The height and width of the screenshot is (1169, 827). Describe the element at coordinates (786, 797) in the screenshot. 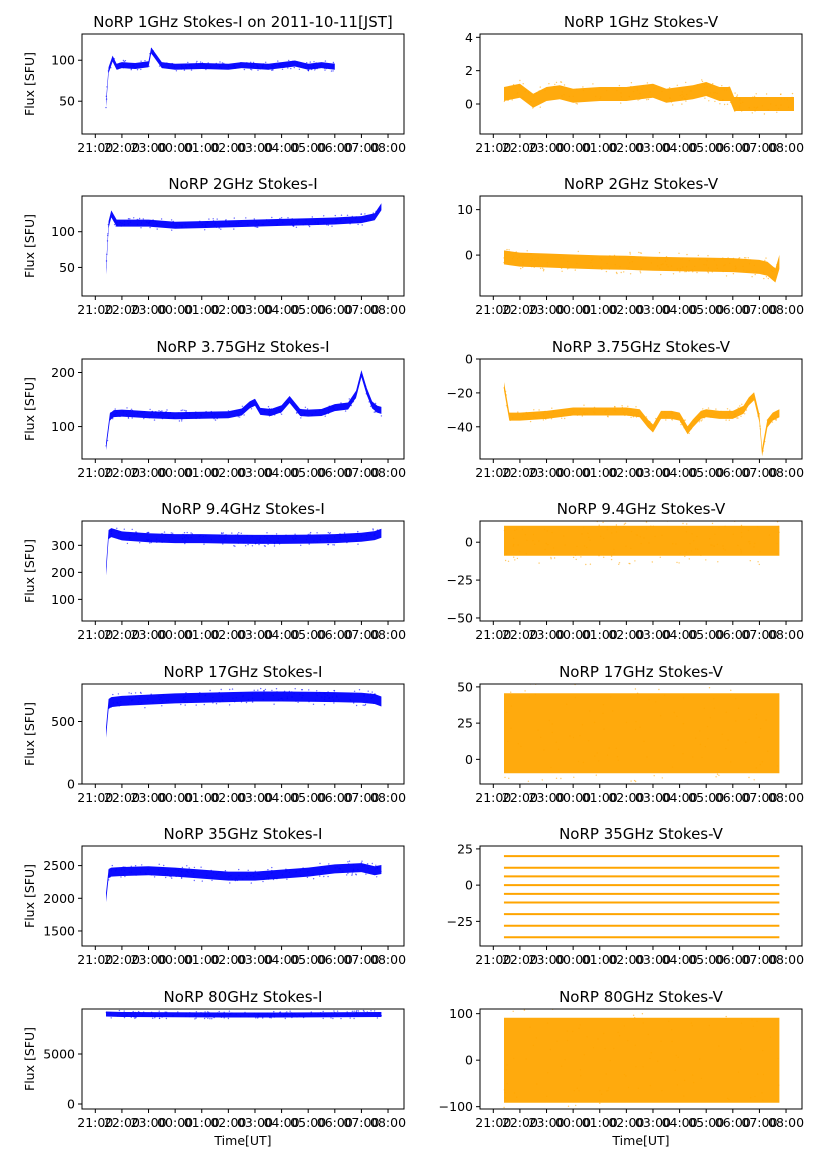

I see `x-tick-label: 08:00` at that location.